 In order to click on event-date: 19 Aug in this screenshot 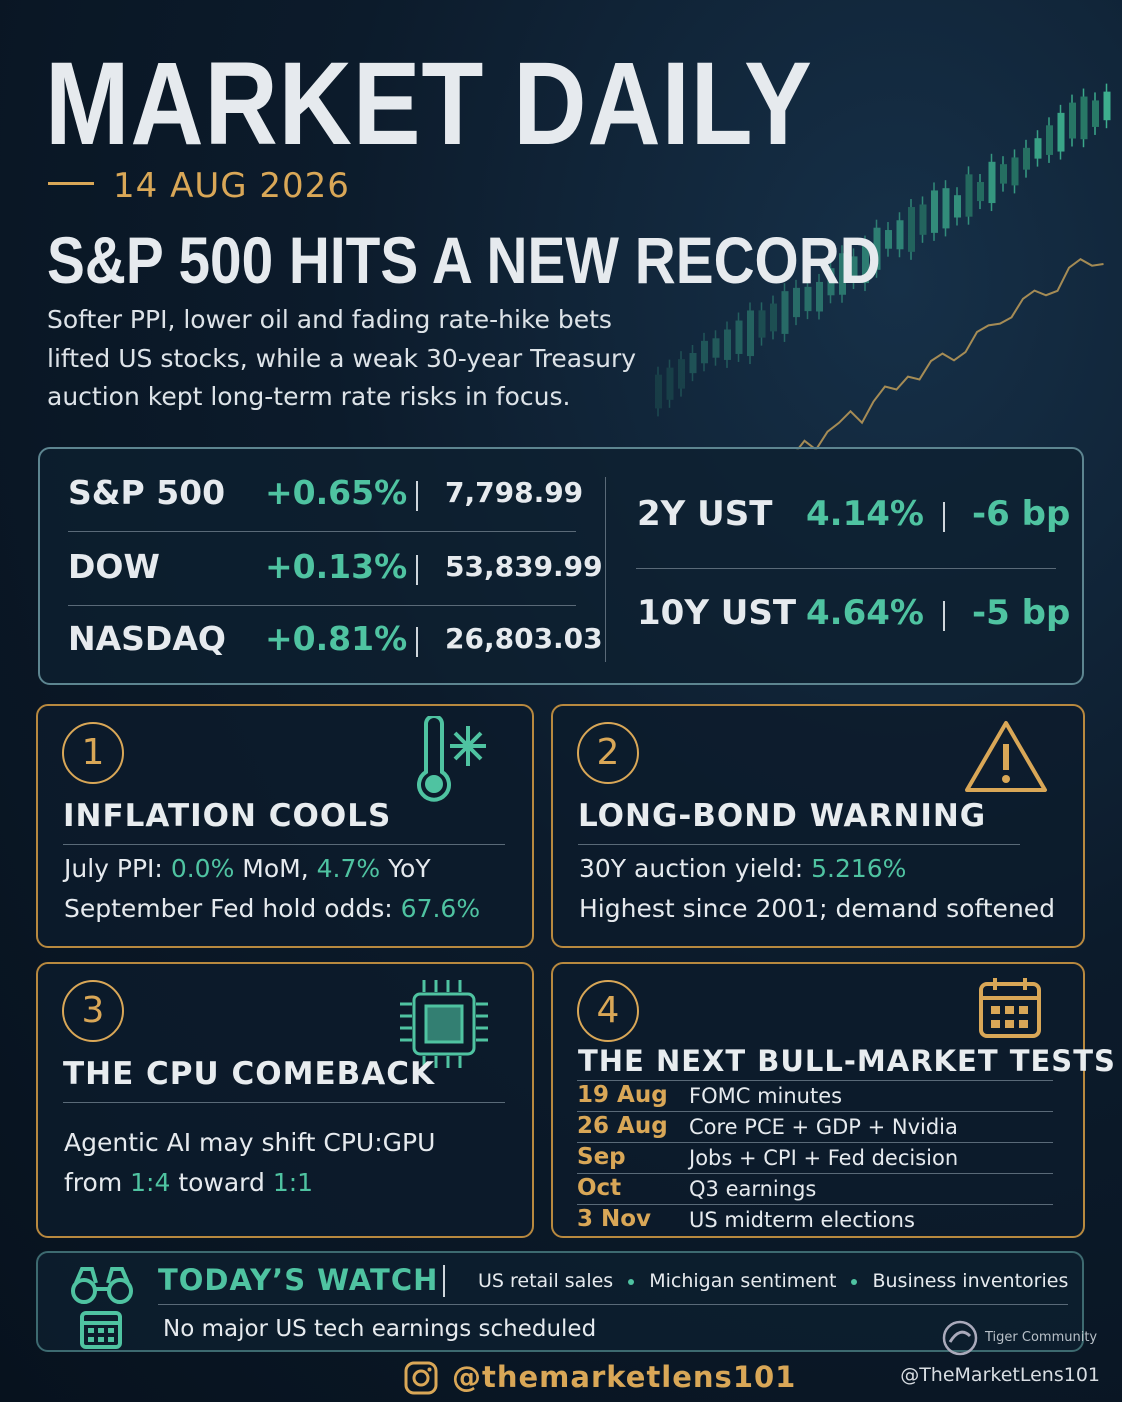, I will do `click(622, 1095)`.